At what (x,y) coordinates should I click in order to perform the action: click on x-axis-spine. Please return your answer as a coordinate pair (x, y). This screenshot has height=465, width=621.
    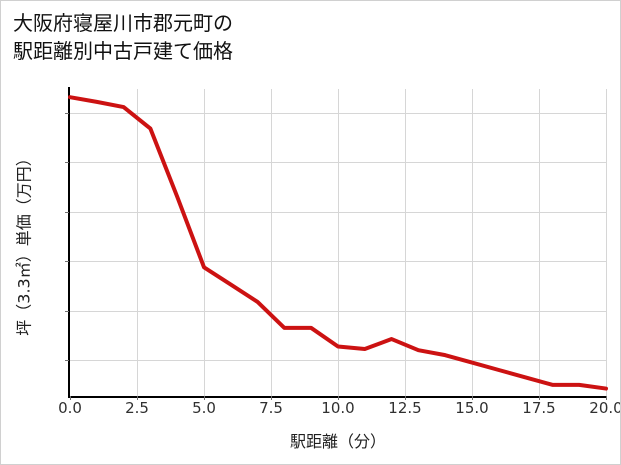
    Looking at the image, I should click on (337, 397).